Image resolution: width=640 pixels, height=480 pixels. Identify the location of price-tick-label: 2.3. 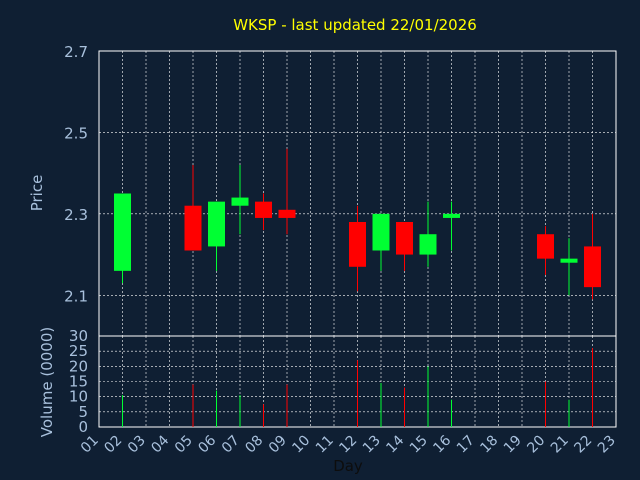
(76, 215).